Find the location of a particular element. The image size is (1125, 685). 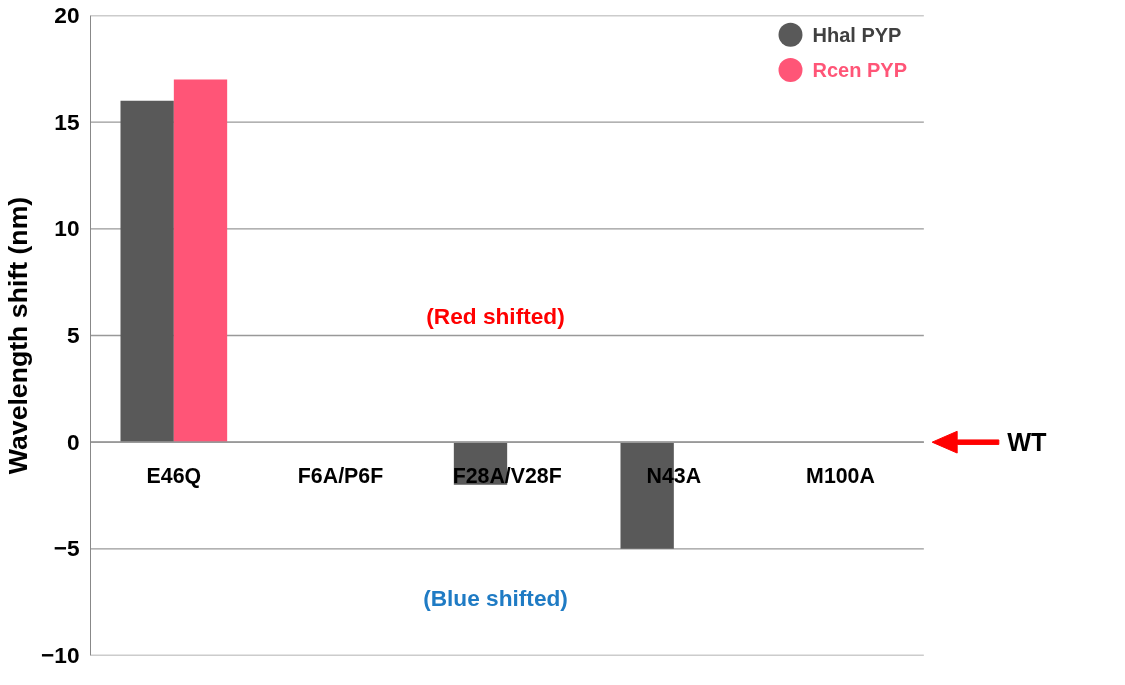

x-tick-label: E46Q is located at coordinates (174, 476).